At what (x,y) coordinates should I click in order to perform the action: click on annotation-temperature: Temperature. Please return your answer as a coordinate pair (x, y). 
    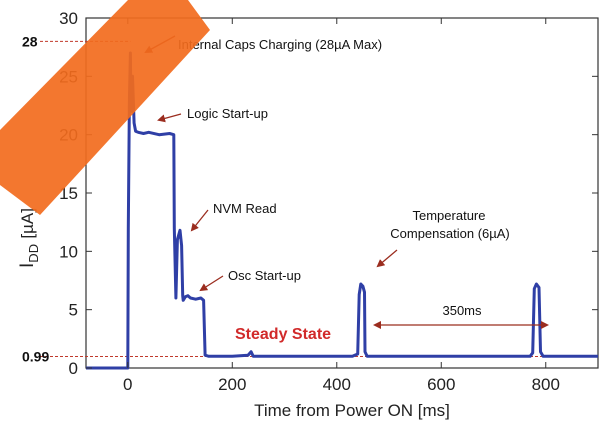
    Looking at the image, I should click on (449, 215).